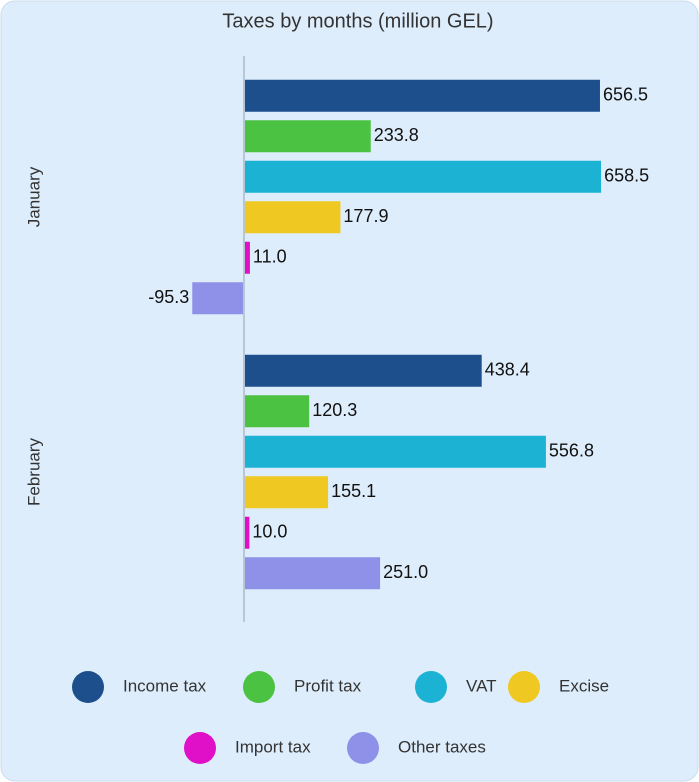 This screenshot has width=699, height=782. I want to click on legend-label: Import tax, so click(273, 746).